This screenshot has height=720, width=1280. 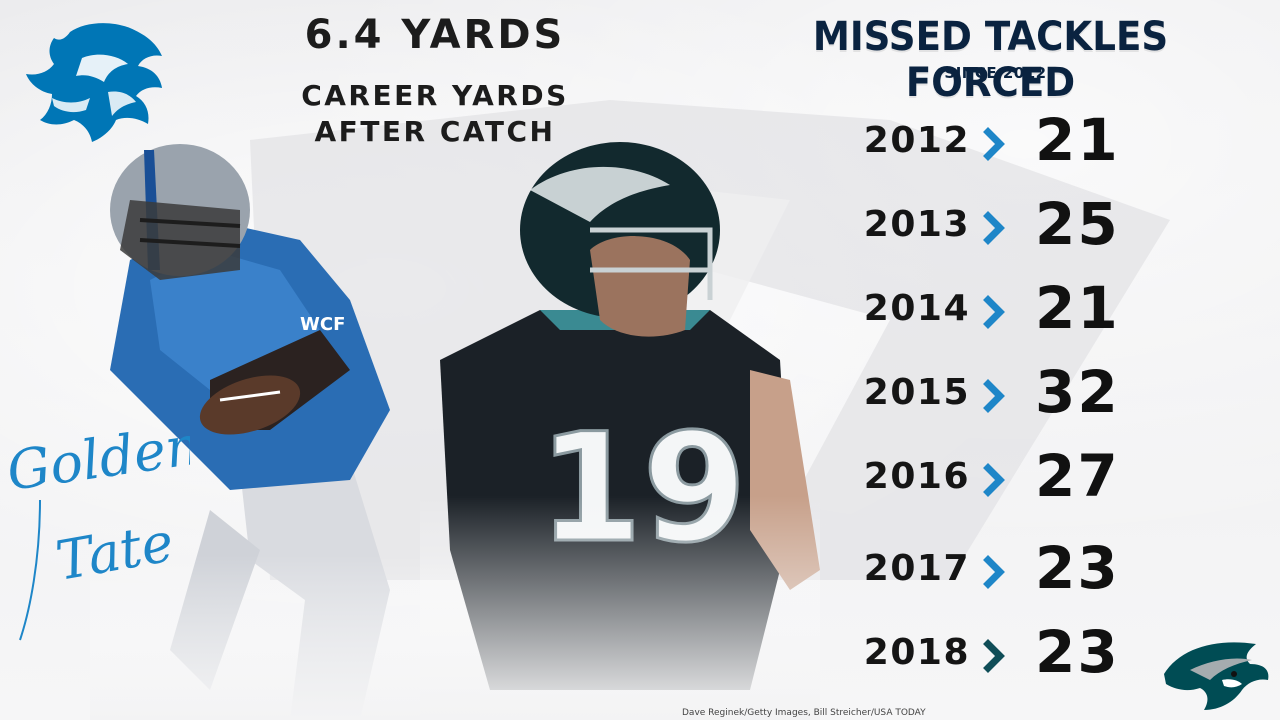 I want to click on stat-row-2017: 2017 23, so click(x=995, y=572).